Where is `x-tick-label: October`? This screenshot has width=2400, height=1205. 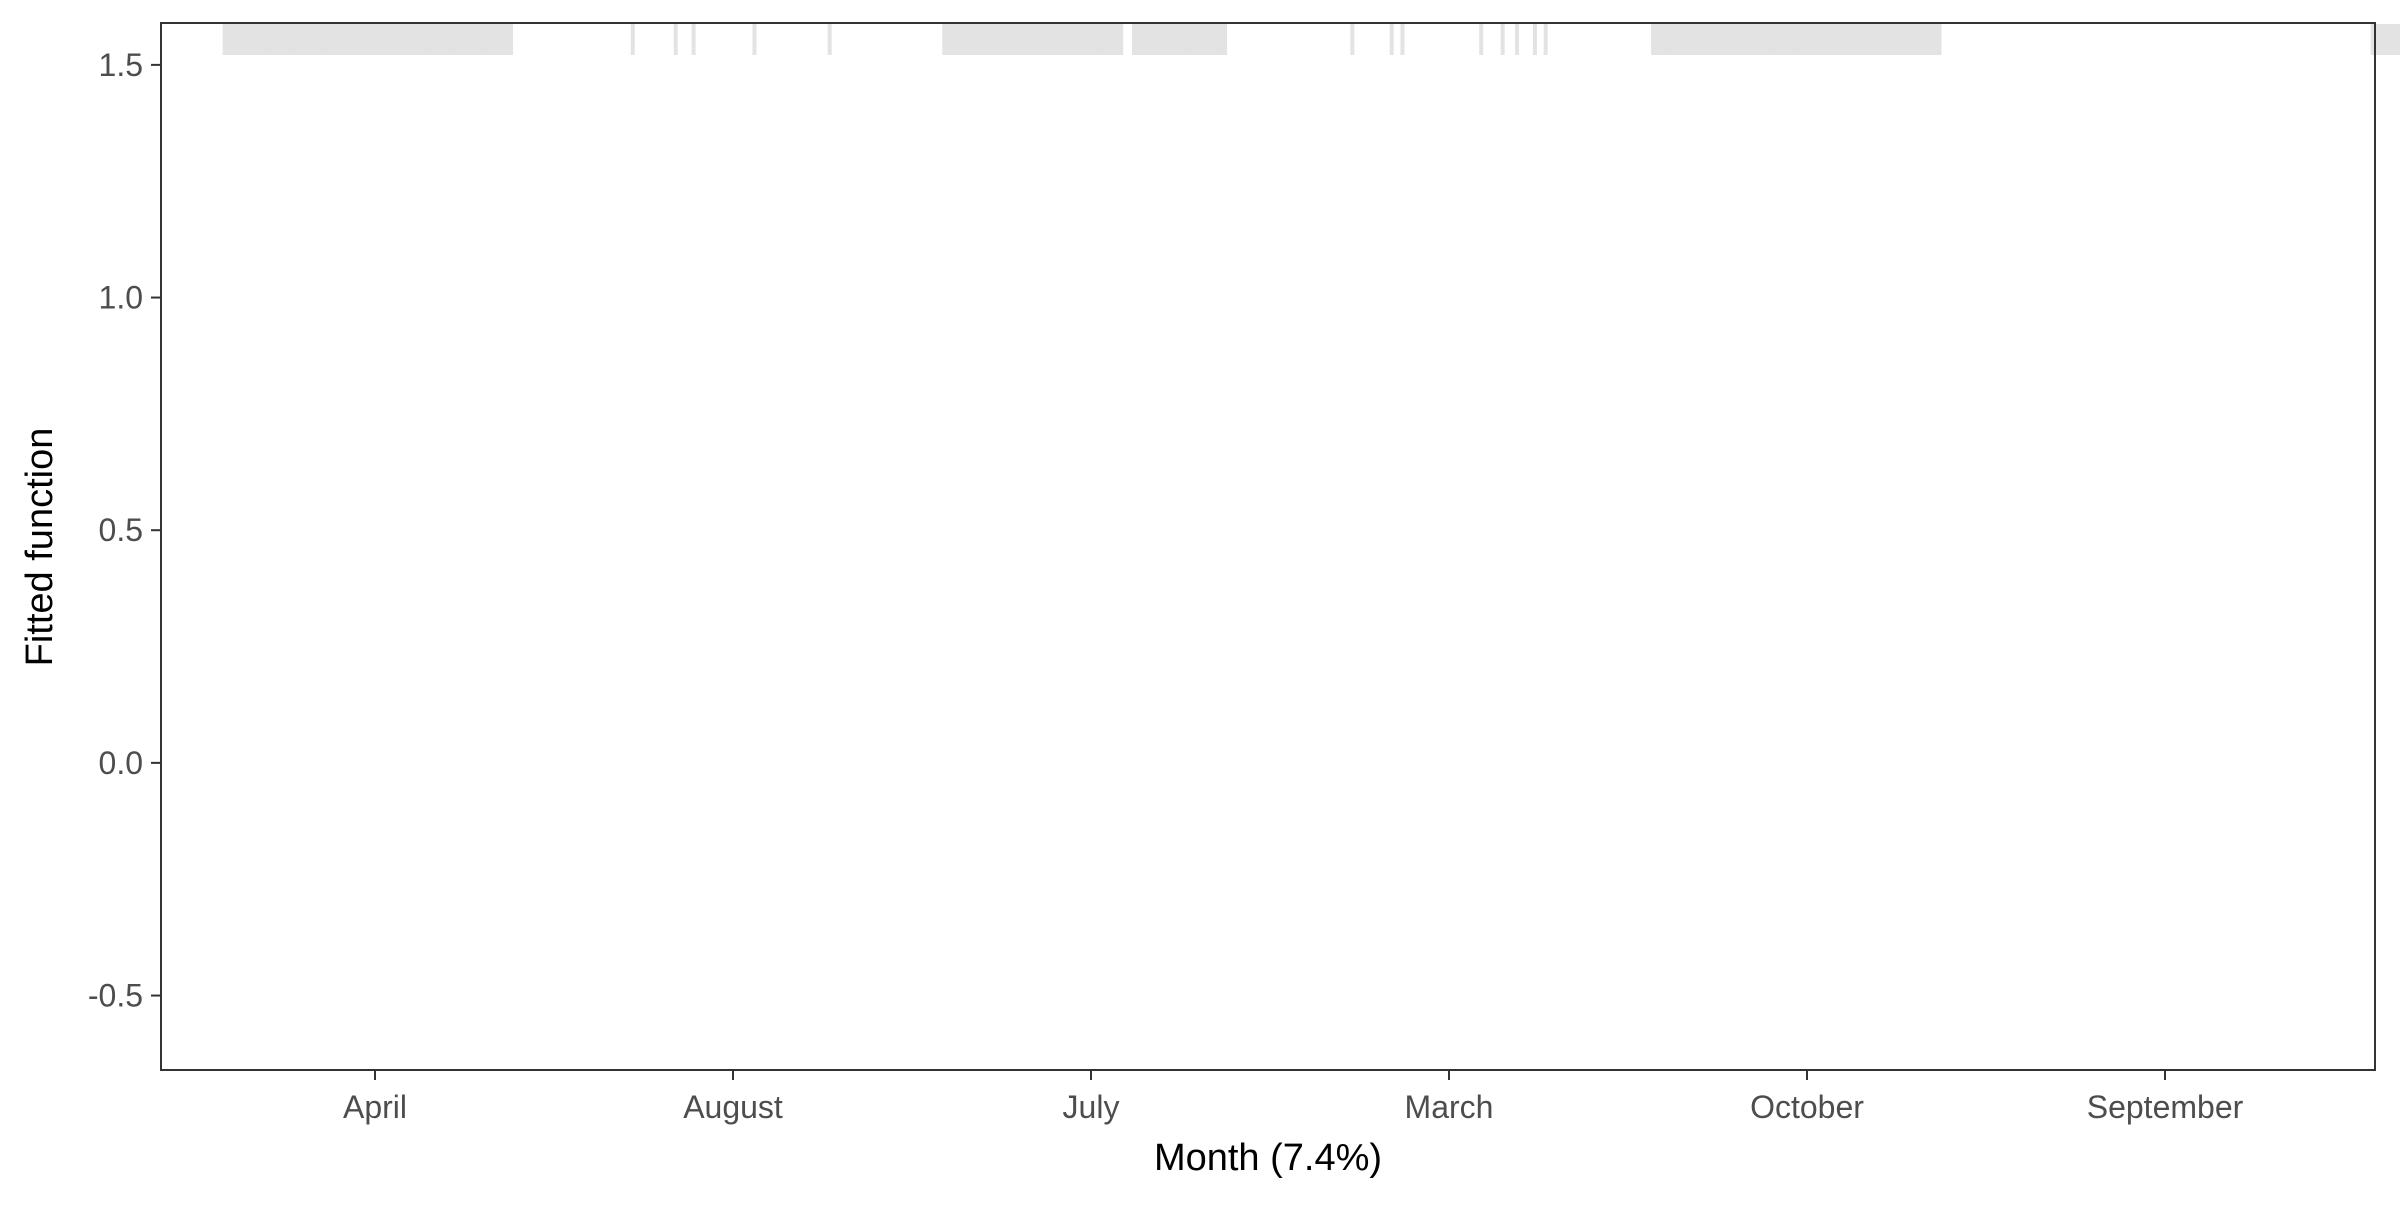 x-tick-label: October is located at coordinates (1807, 1107).